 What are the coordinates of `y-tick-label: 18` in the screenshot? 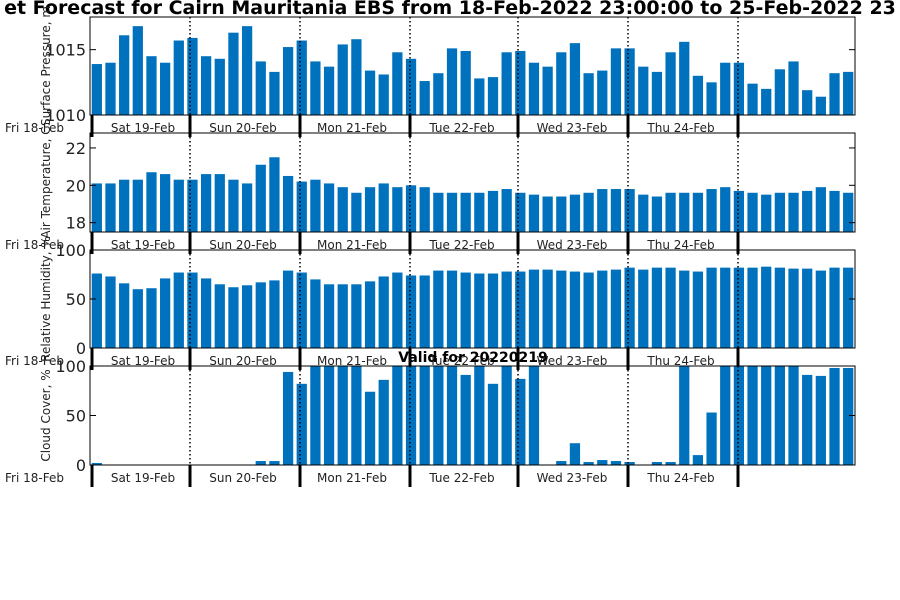 It's located at (76, 223).